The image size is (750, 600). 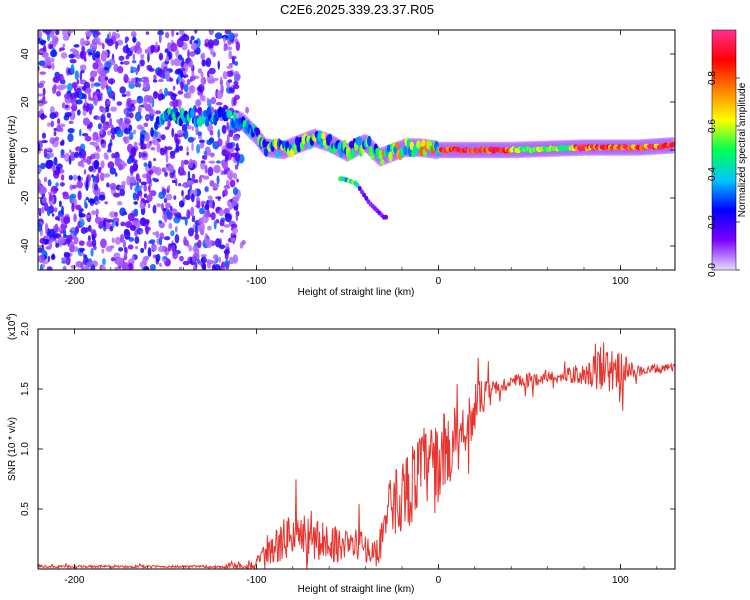 What do you see at coordinates (74, 281) in the screenshot?
I see `spectrogram-x-tick-label: -200` at bounding box center [74, 281].